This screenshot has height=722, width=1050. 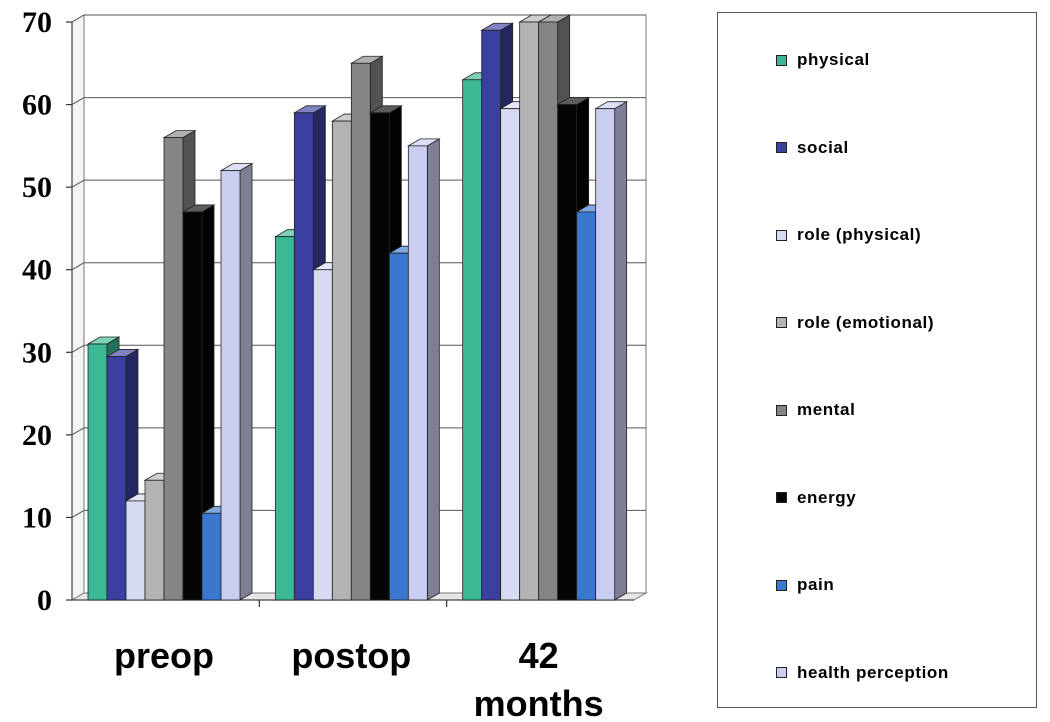 What do you see at coordinates (37, 22) in the screenshot?
I see `y-tick-label: 70` at bounding box center [37, 22].